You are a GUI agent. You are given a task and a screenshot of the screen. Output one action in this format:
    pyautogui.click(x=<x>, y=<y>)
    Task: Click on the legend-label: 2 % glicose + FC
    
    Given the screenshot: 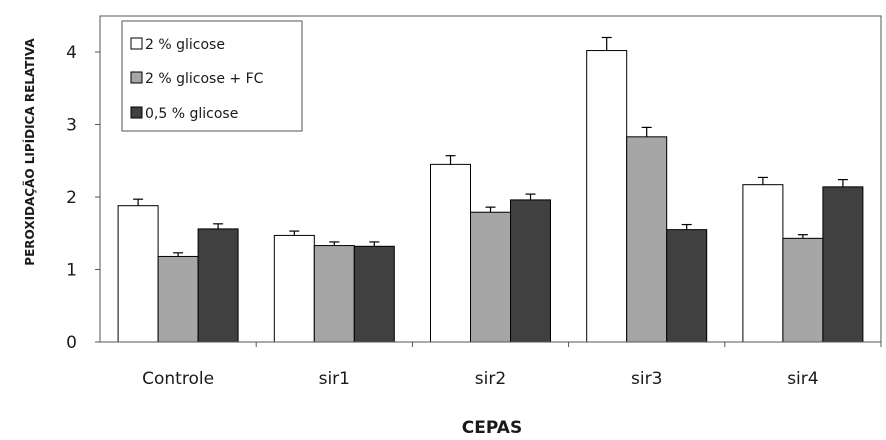 What is the action you would take?
    pyautogui.click(x=204, y=79)
    